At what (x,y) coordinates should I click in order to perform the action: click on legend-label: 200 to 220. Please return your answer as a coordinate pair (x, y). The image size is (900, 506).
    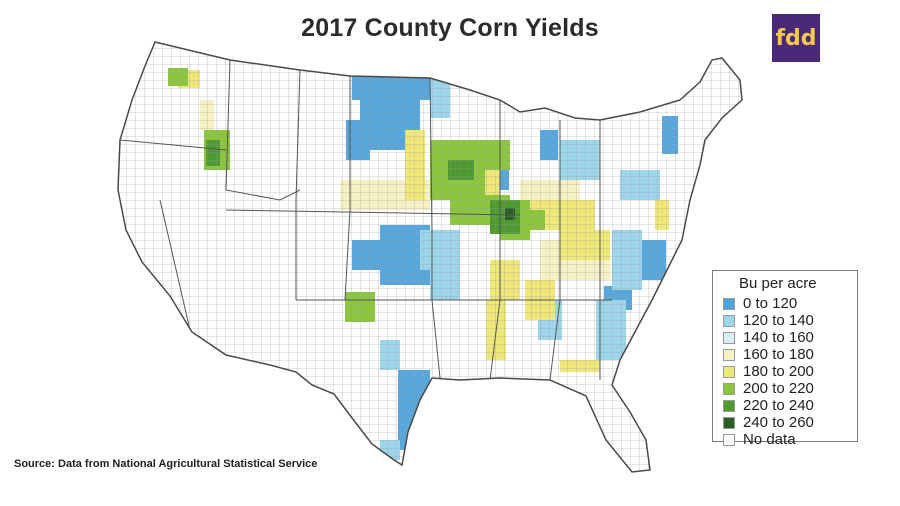
    Looking at the image, I should click on (778, 388).